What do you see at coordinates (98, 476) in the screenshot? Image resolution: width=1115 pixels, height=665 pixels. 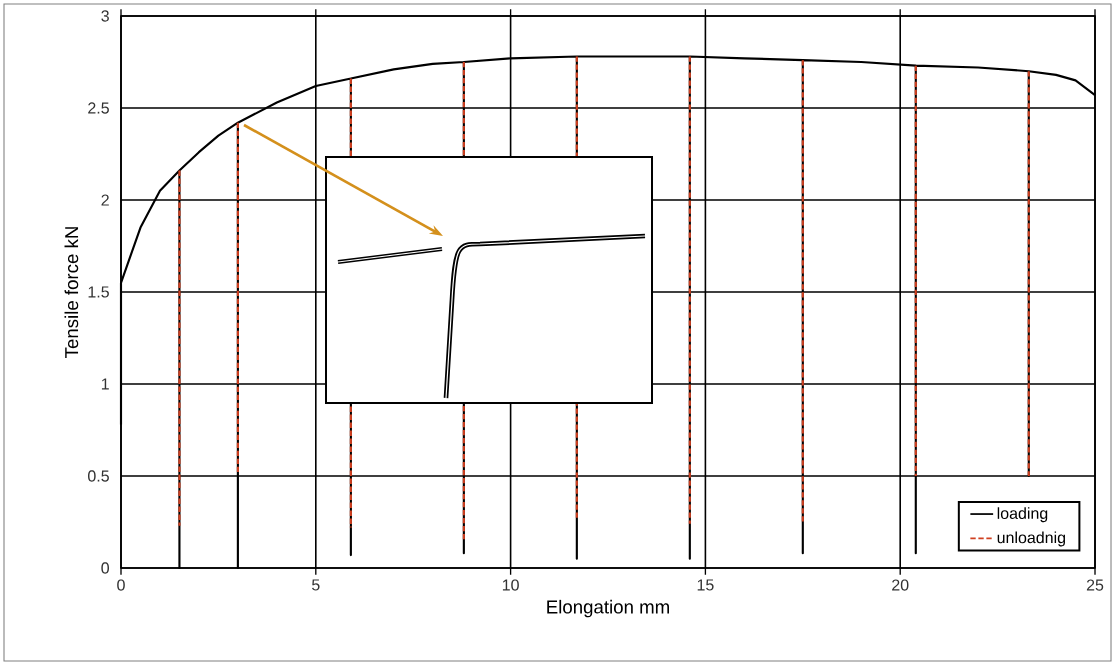 I see `y-tick-label: 0.5` at bounding box center [98, 476].